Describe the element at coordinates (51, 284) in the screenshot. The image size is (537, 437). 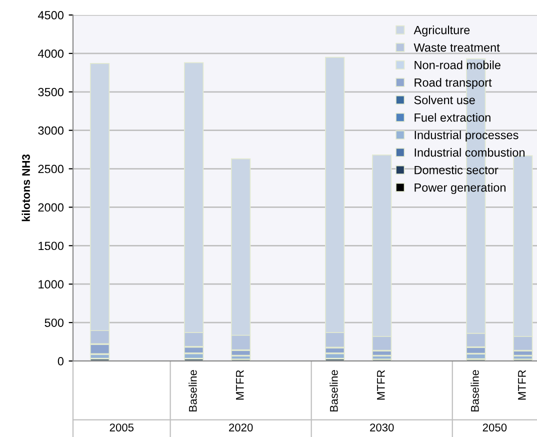
I see `y-tick-label: 1000` at that location.